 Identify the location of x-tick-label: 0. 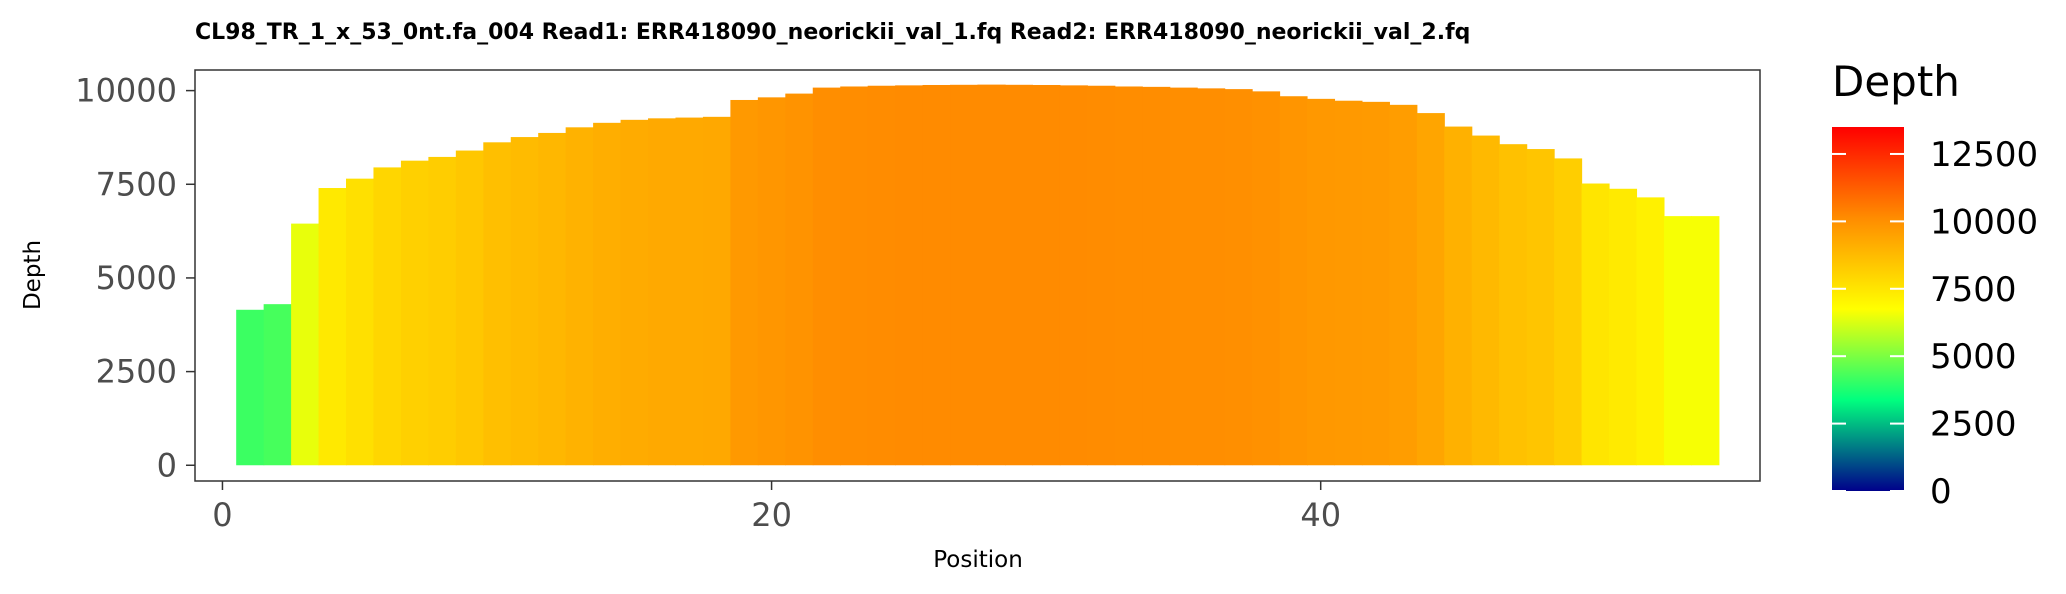
(222, 515).